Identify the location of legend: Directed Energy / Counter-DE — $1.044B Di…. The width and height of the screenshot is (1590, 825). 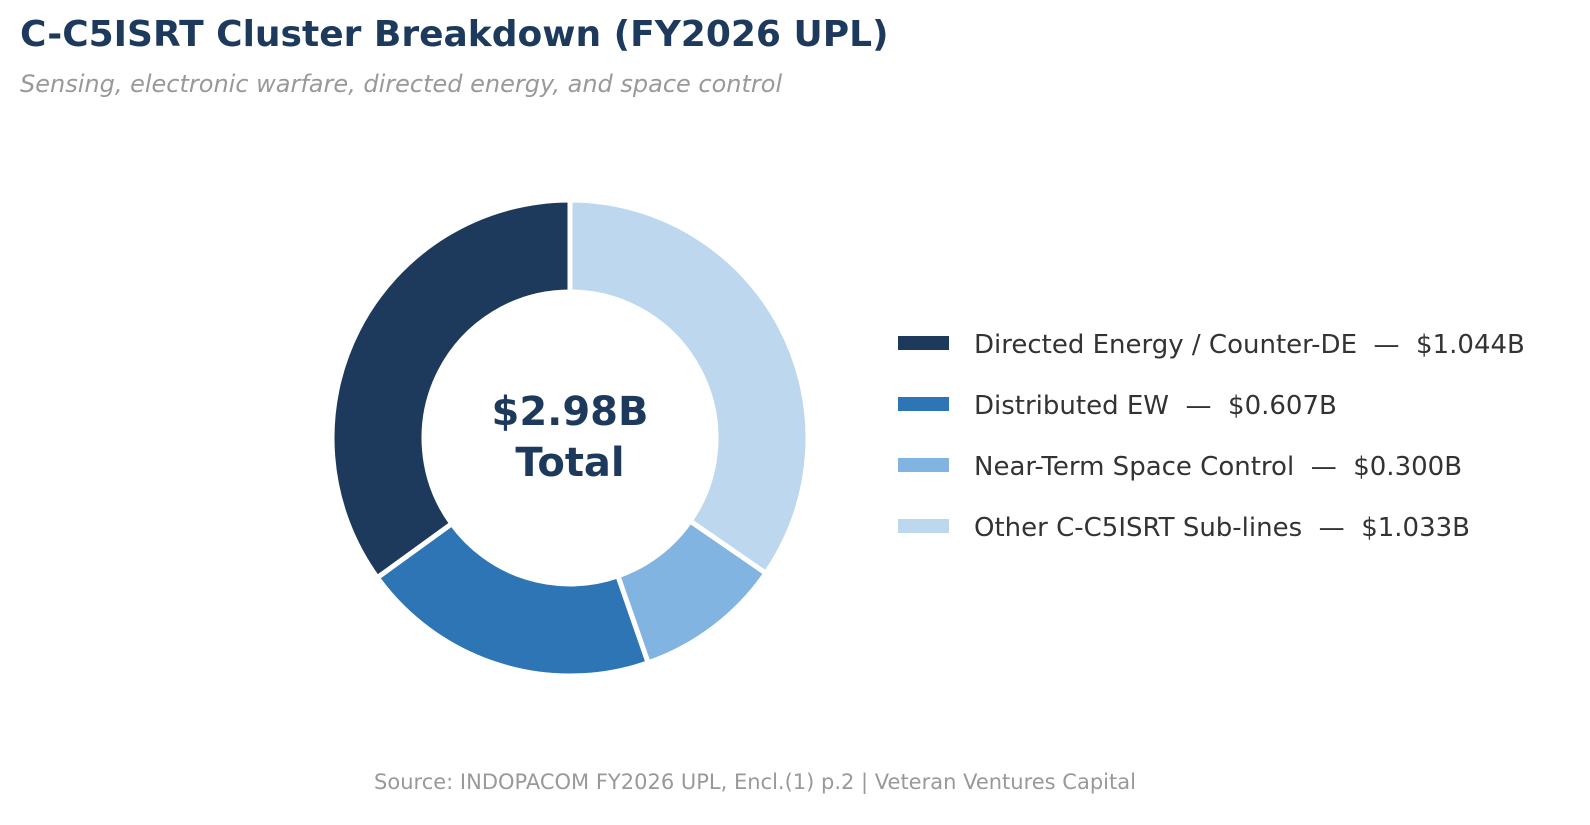
(1211, 436).